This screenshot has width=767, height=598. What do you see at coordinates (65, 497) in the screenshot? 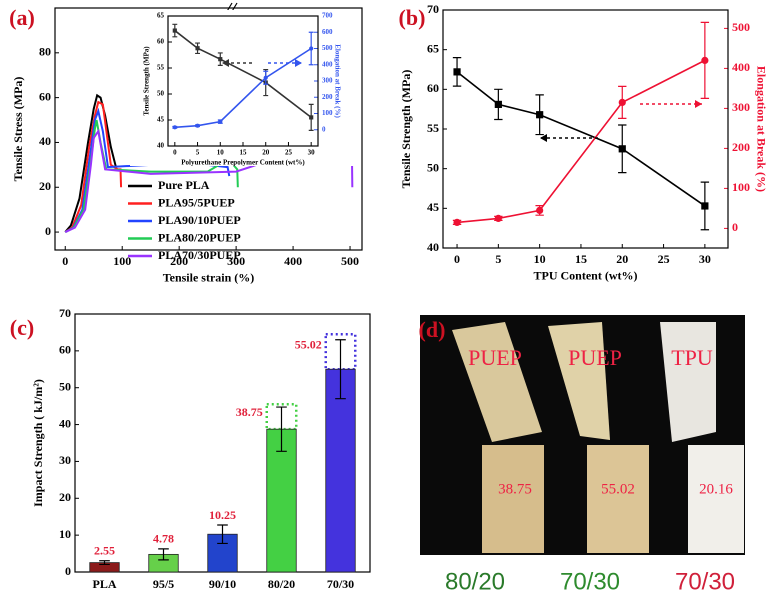
I see `y-tick-label: 20` at bounding box center [65, 497].